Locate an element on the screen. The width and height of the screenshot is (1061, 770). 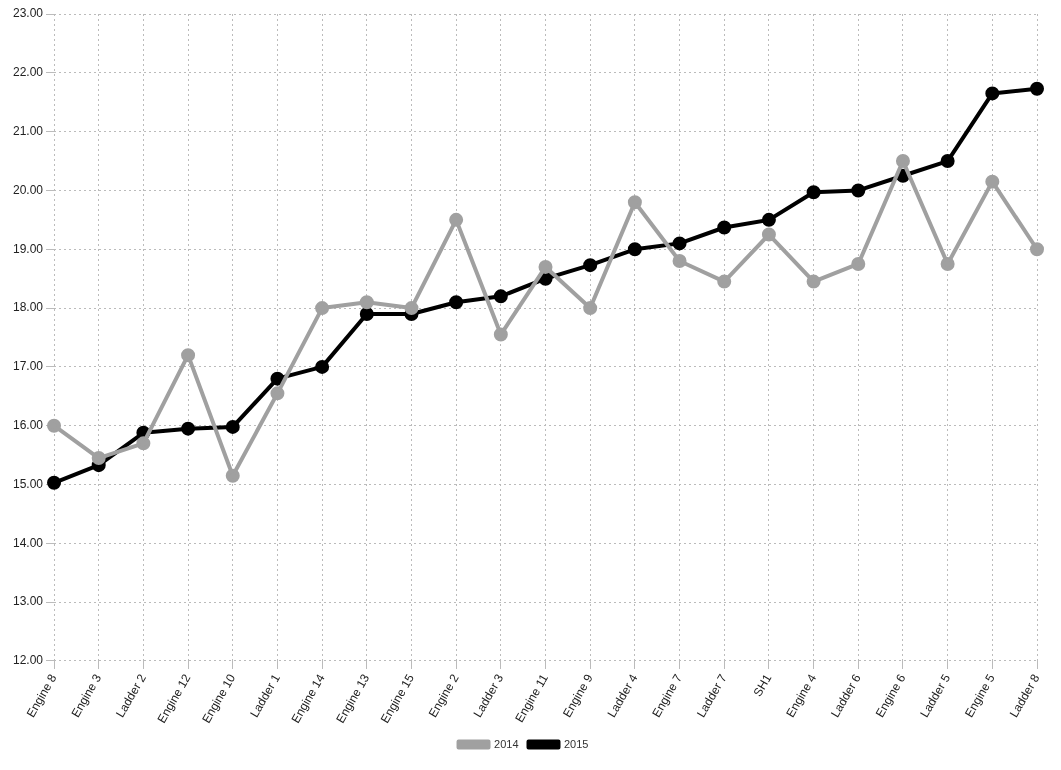
y-tick-label: 20.00 is located at coordinates (28, 189).